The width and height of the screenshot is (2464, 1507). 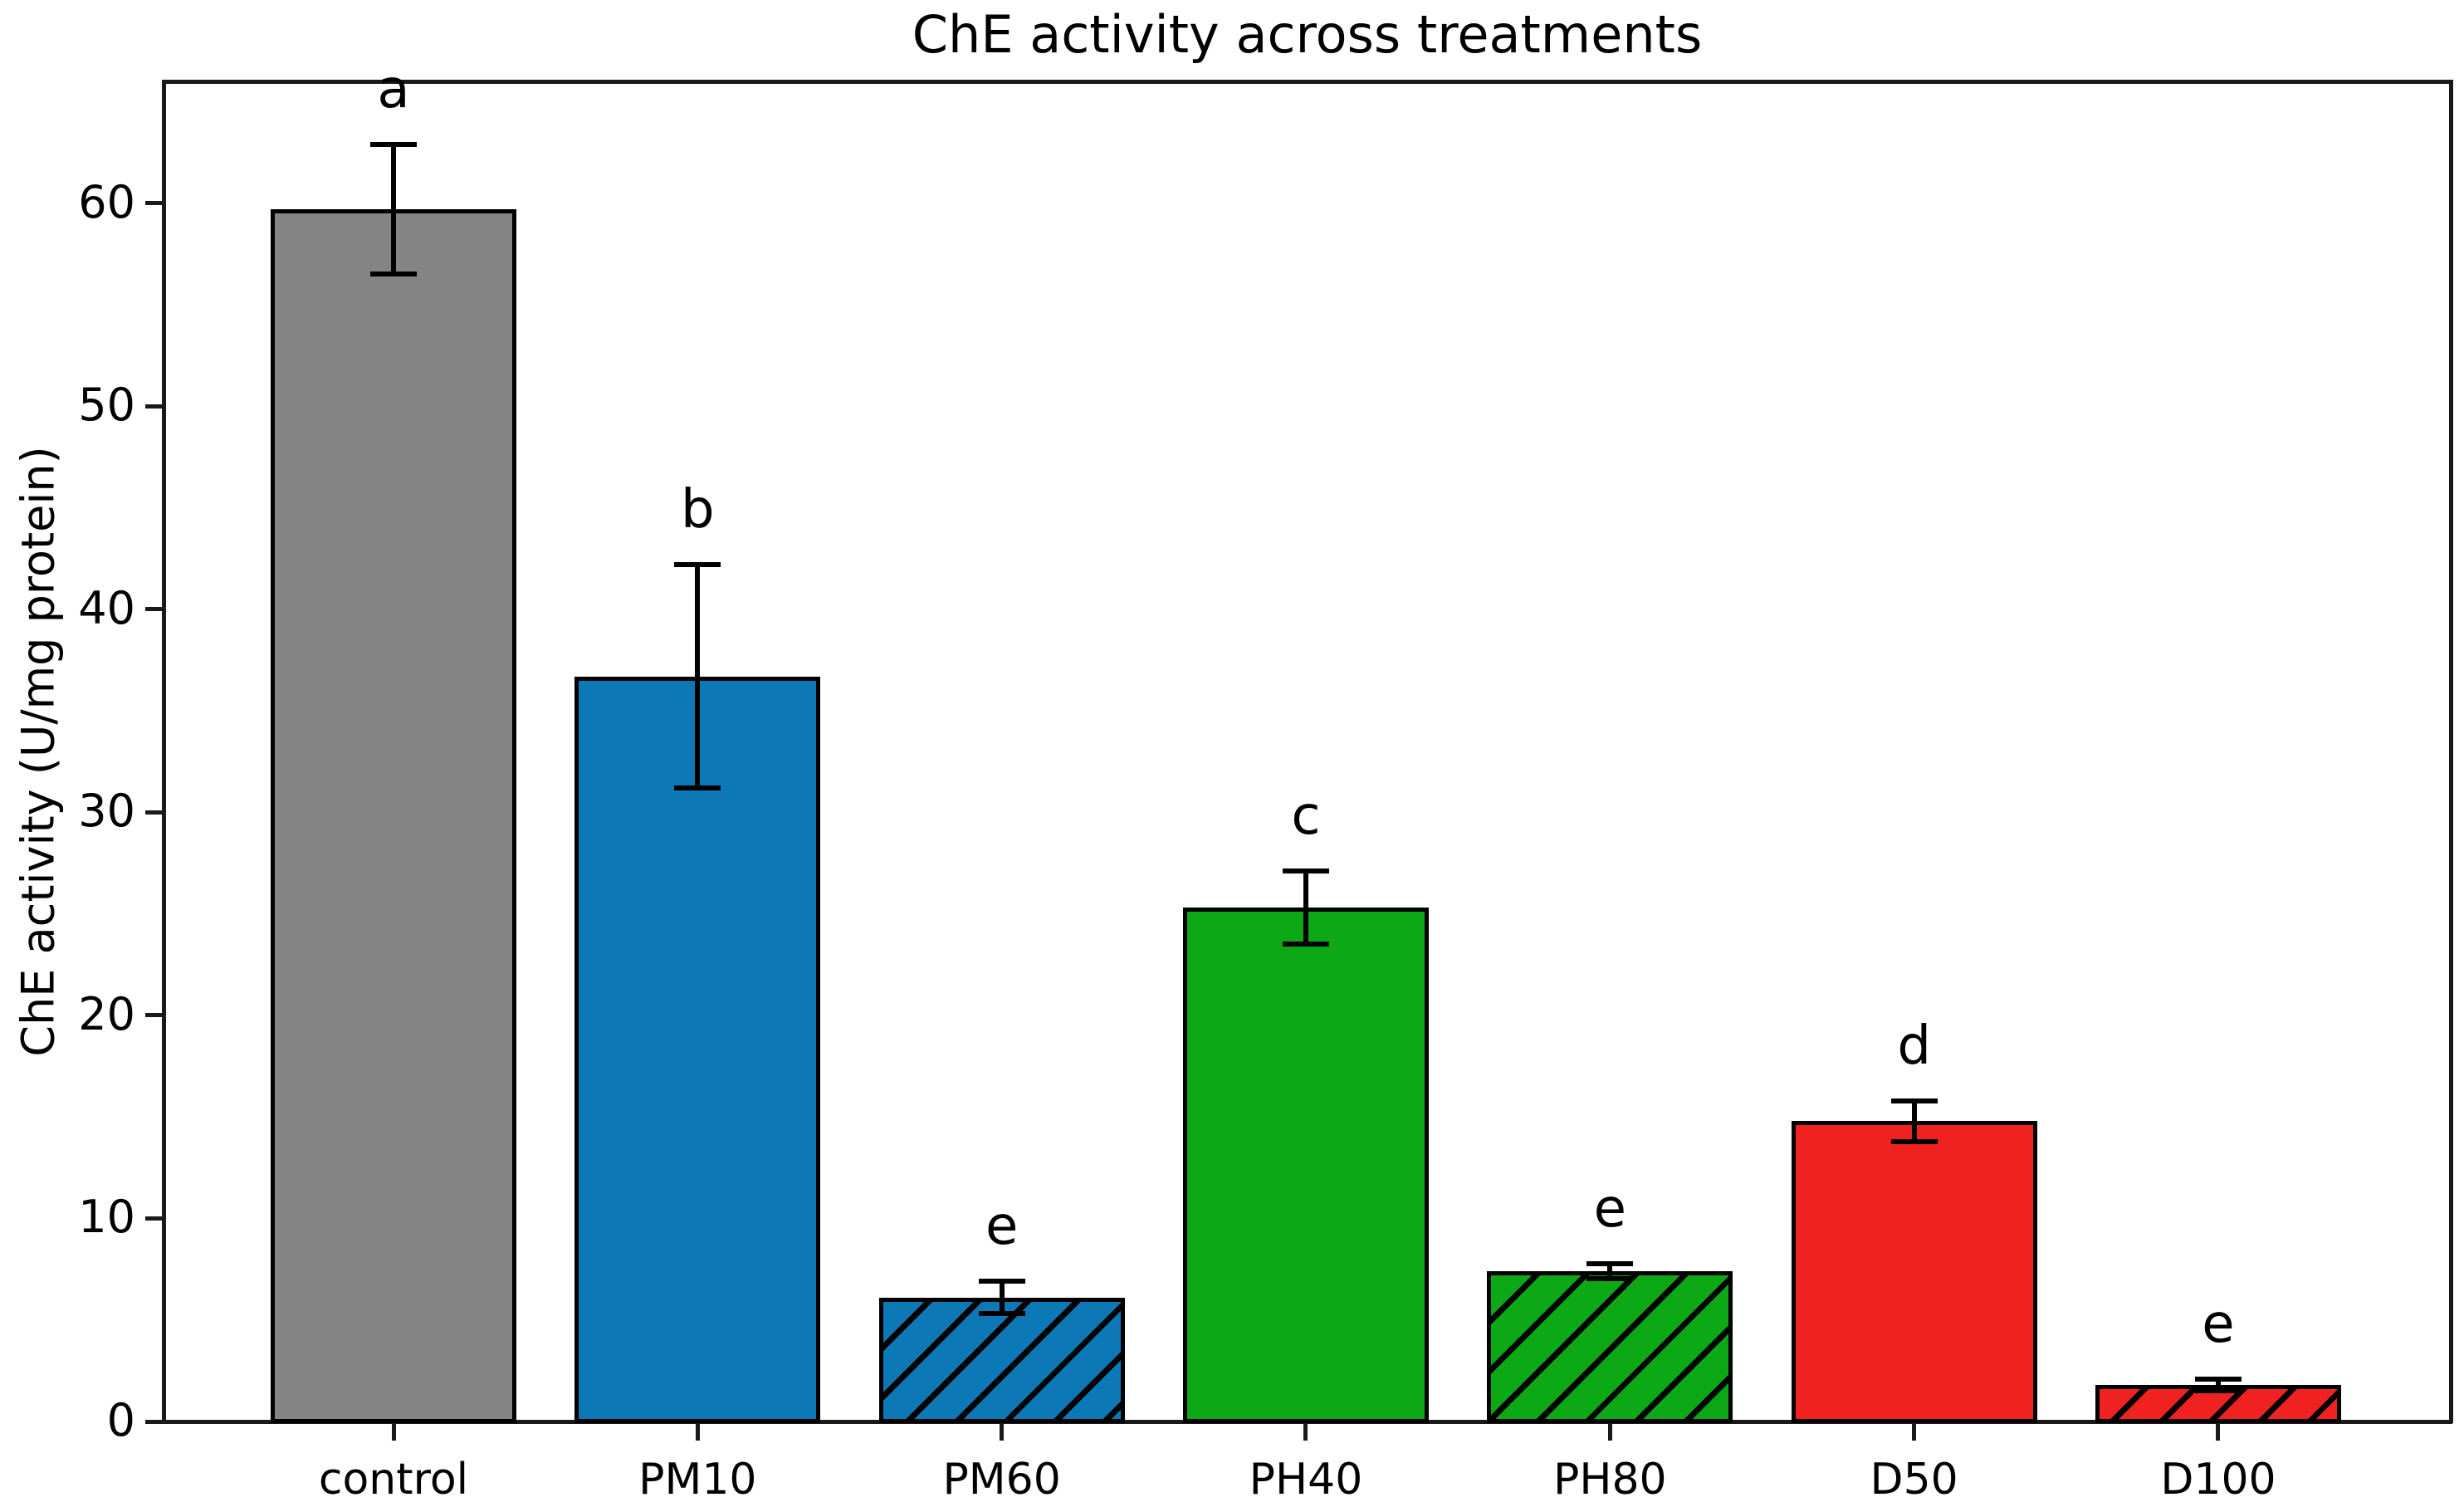 I want to click on left-spine, so click(x=163, y=751).